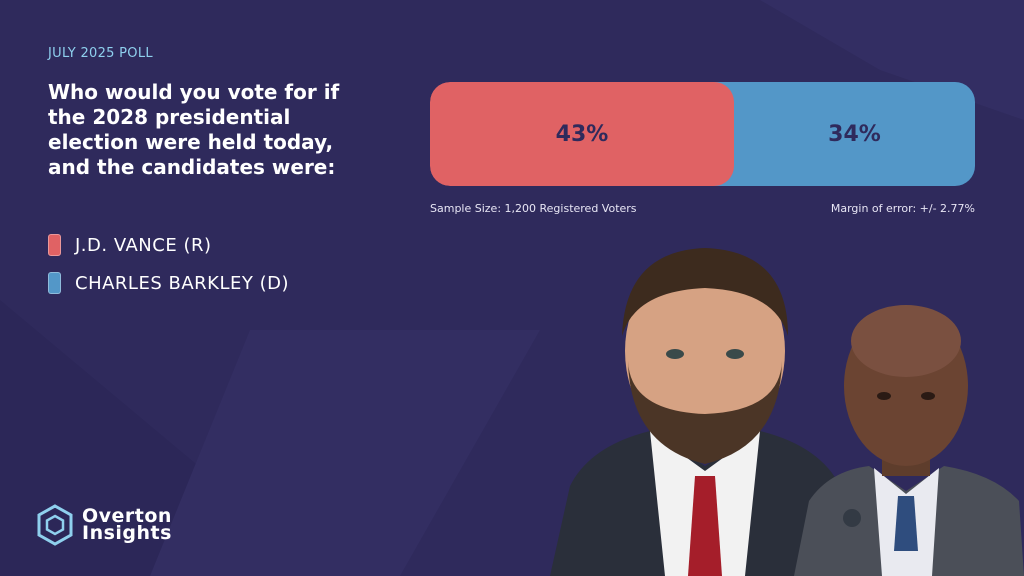 The height and width of the screenshot is (576, 1024). Describe the element at coordinates (143, 245) in the screenshot. I see `legend-label-vance: J.D. VANCE (R)` at that location.